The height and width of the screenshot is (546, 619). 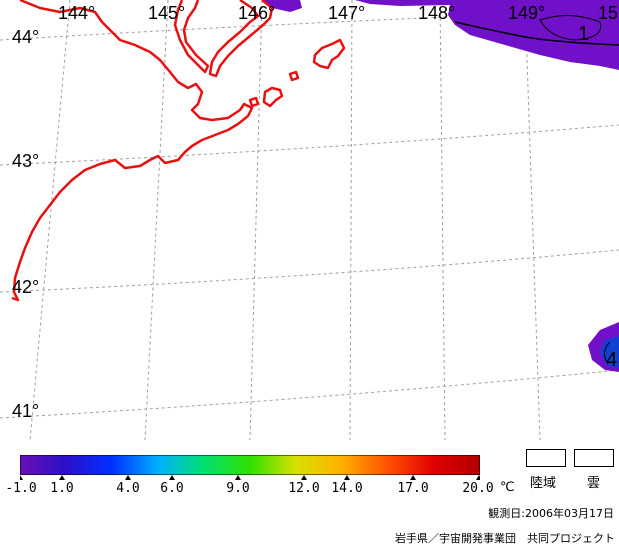 I want to click on colorbar-tick-label: 14.0, so click(x=347, y=488).